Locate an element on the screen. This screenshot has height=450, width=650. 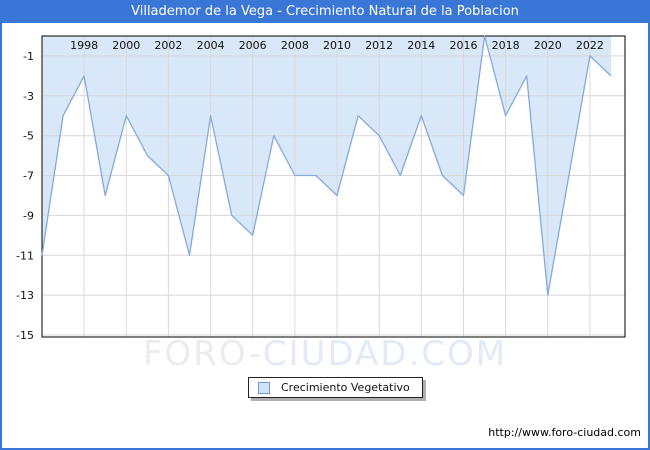
x-tick-label: 2010 is located at coordinates (337, 45).